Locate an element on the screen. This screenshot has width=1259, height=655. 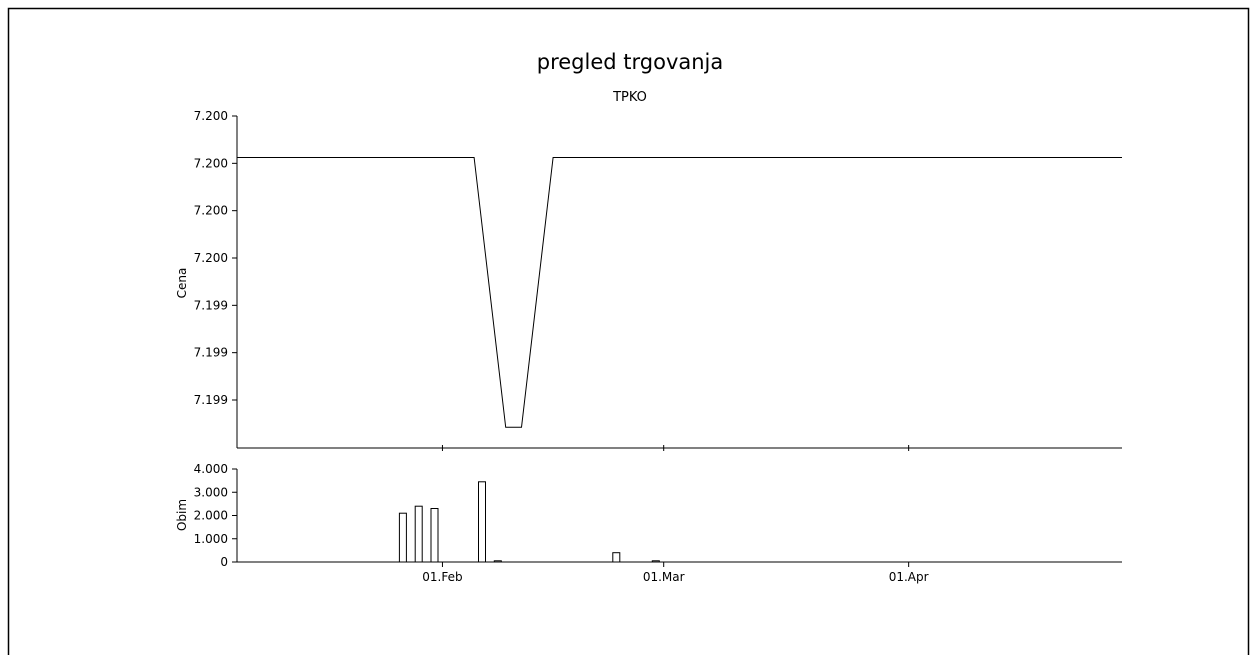
chart-subtitle: TPKO is located at coordinates (629, 97).